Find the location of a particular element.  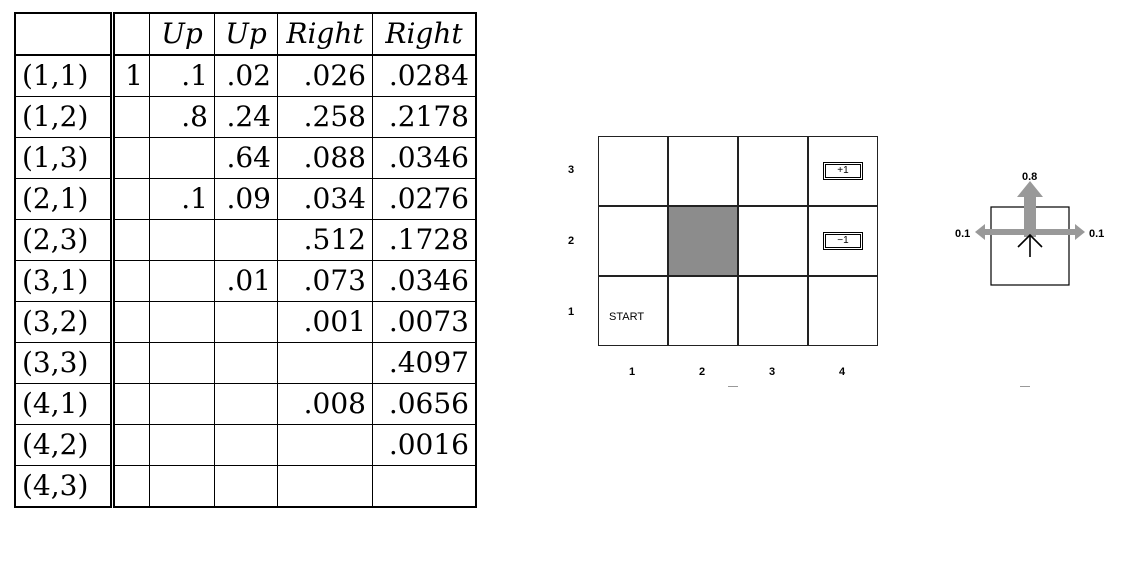

header-initial is located at coordinates (131, 34).